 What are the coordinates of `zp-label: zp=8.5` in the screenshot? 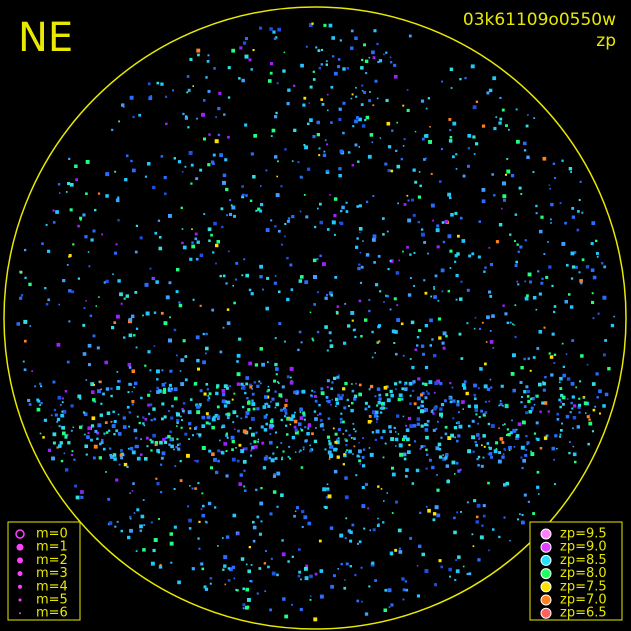 It's located at (583, 560).